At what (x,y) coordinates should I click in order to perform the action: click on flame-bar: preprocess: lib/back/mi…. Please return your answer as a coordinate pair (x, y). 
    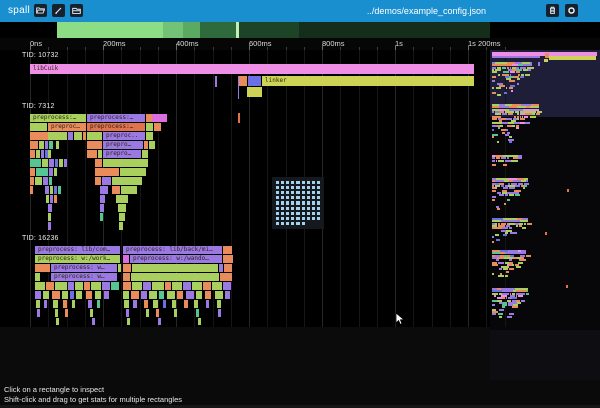
    Looking at the image, I should click on (172, 250).